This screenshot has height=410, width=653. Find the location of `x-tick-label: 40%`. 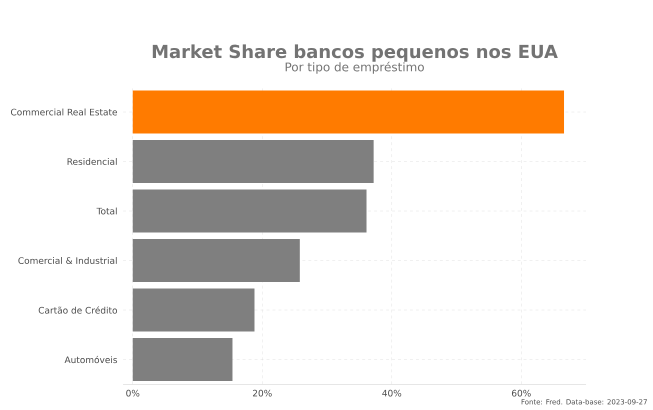

x-tick-label: 40% is located at coordinates (392, 393).